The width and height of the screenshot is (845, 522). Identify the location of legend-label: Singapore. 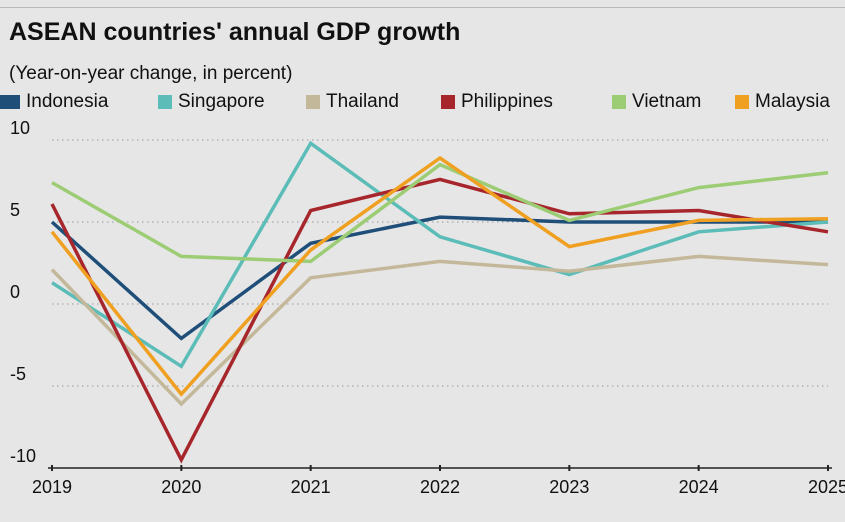
(221, 101).